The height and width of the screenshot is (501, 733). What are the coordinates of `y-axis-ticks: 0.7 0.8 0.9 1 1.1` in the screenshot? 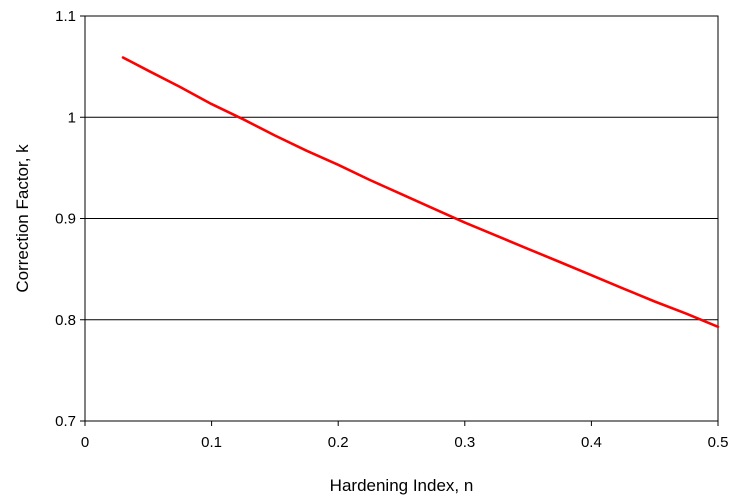 It's located at (70, 219).